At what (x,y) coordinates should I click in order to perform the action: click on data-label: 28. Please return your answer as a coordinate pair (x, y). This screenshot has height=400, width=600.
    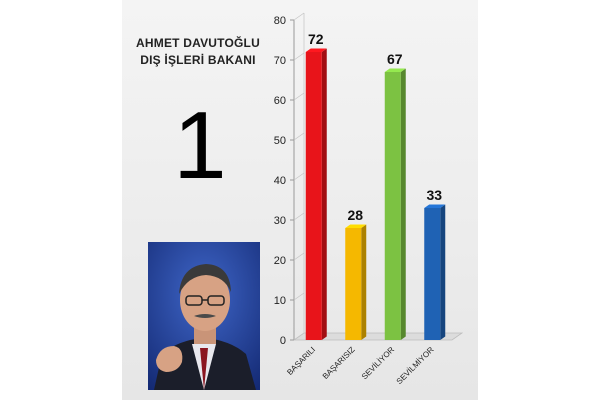
    Looking at the image, I should click on (355, 215).